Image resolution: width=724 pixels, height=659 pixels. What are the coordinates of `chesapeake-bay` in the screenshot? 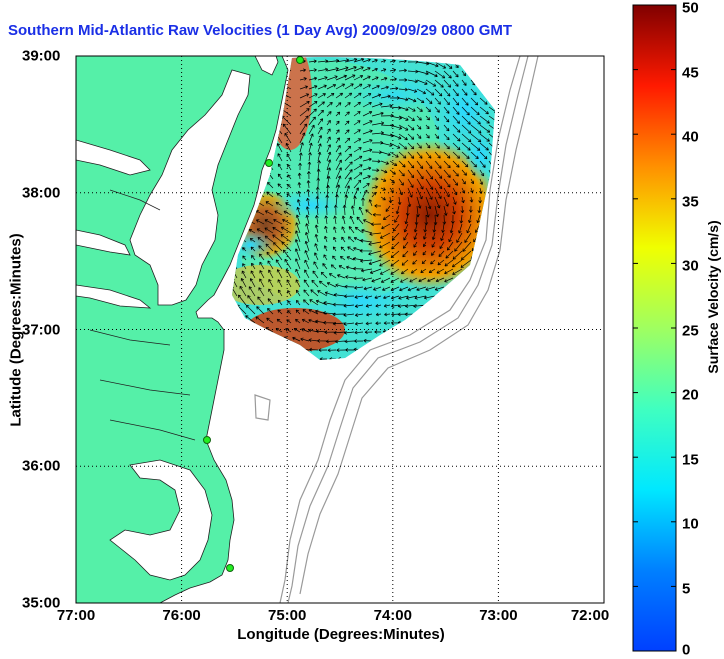 It's located at (190, 187).